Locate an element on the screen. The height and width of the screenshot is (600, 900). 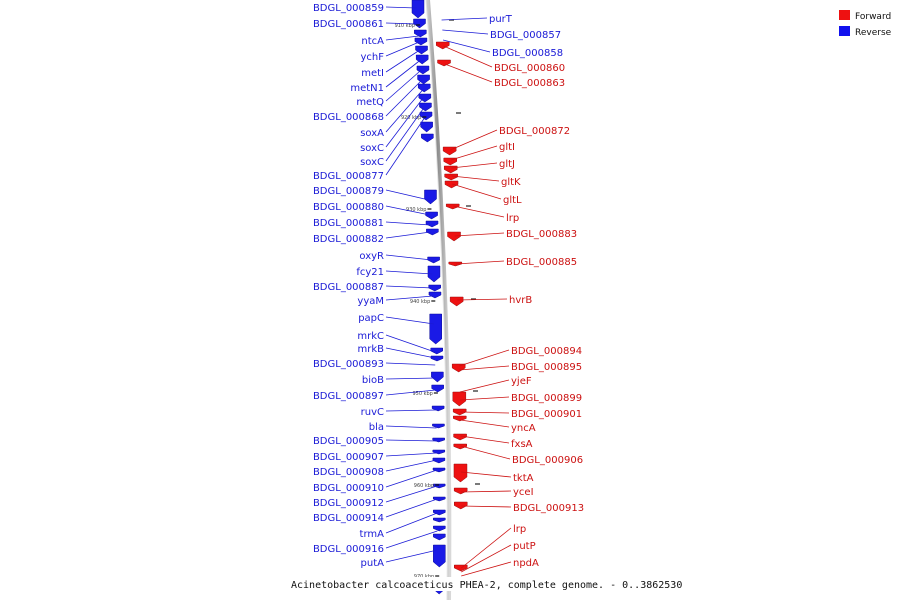
forward-gene-label: hvrB is located at coordinates (520, 300).